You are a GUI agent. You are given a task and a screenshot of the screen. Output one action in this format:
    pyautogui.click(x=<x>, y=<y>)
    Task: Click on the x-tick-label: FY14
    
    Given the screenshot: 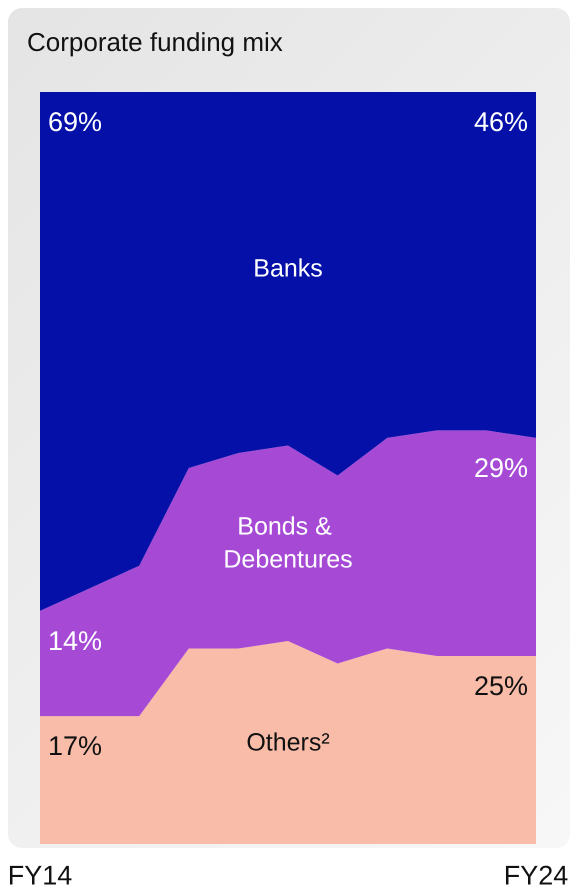 What is the action you would take?
    pyautogui.click(x=40, y=875)
    